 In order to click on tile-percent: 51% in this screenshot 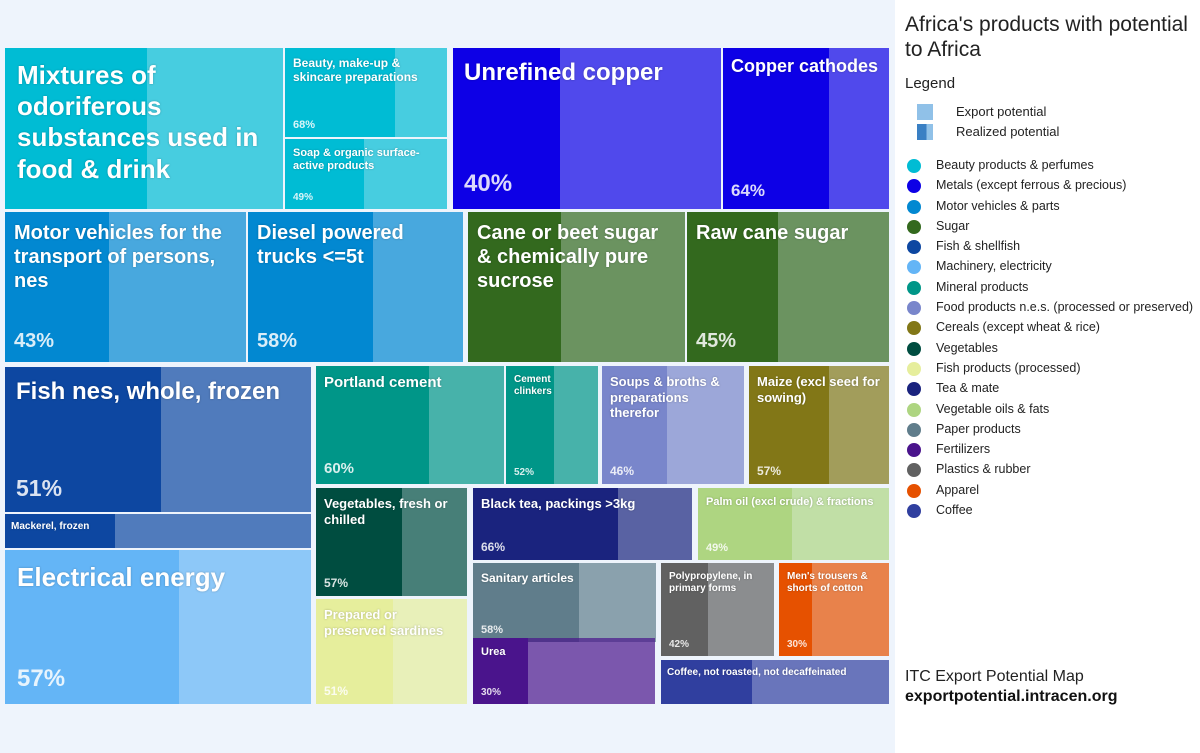, I will do `click(39, 488)`.